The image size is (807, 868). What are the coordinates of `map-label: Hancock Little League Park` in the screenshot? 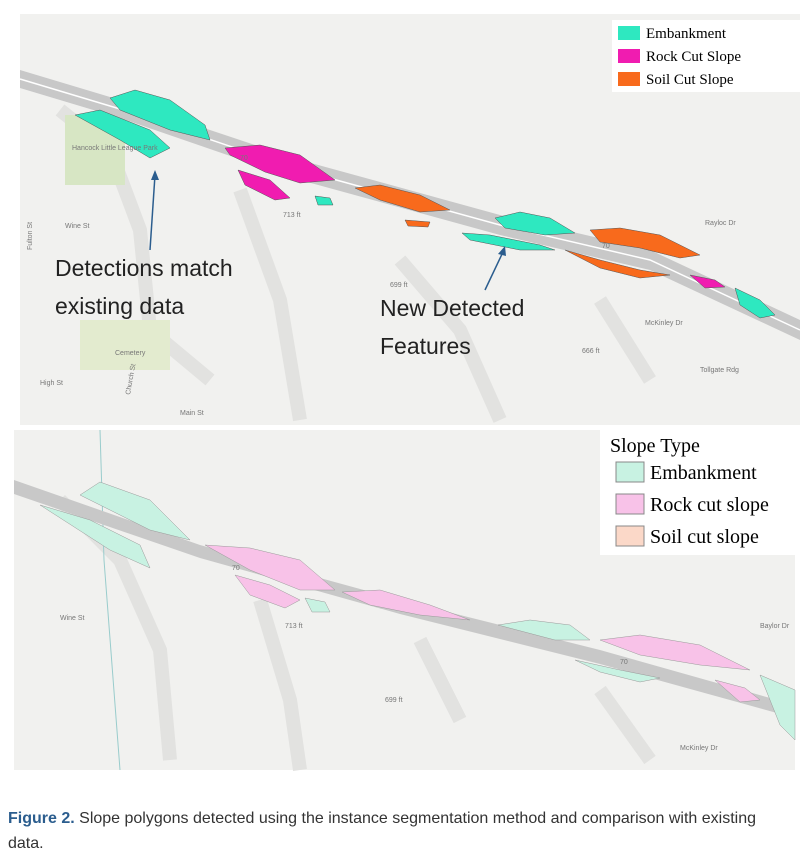 It's located at (115, 148).